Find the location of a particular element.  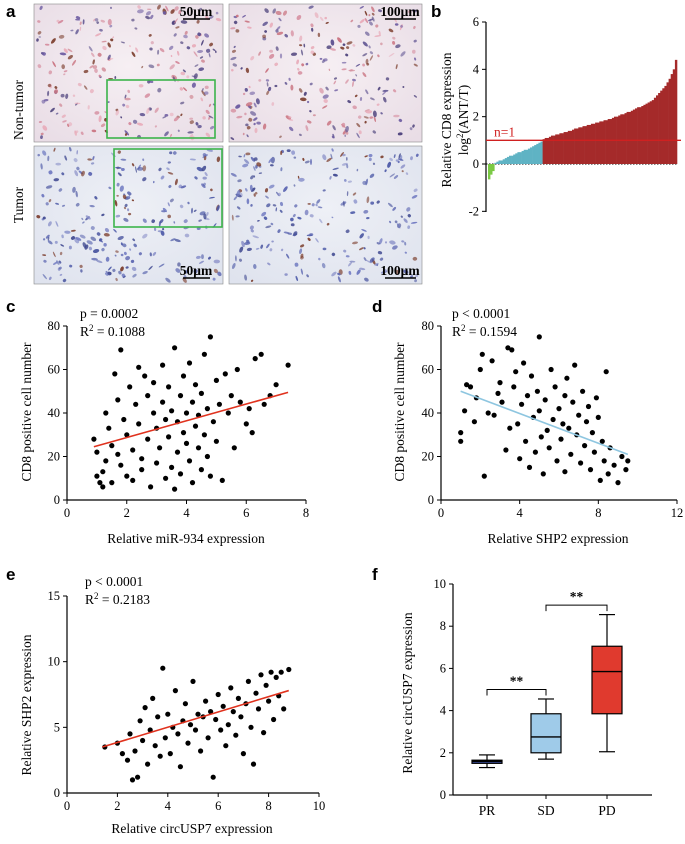

y-tick-label: -2 is located at coordinates (474, 211).